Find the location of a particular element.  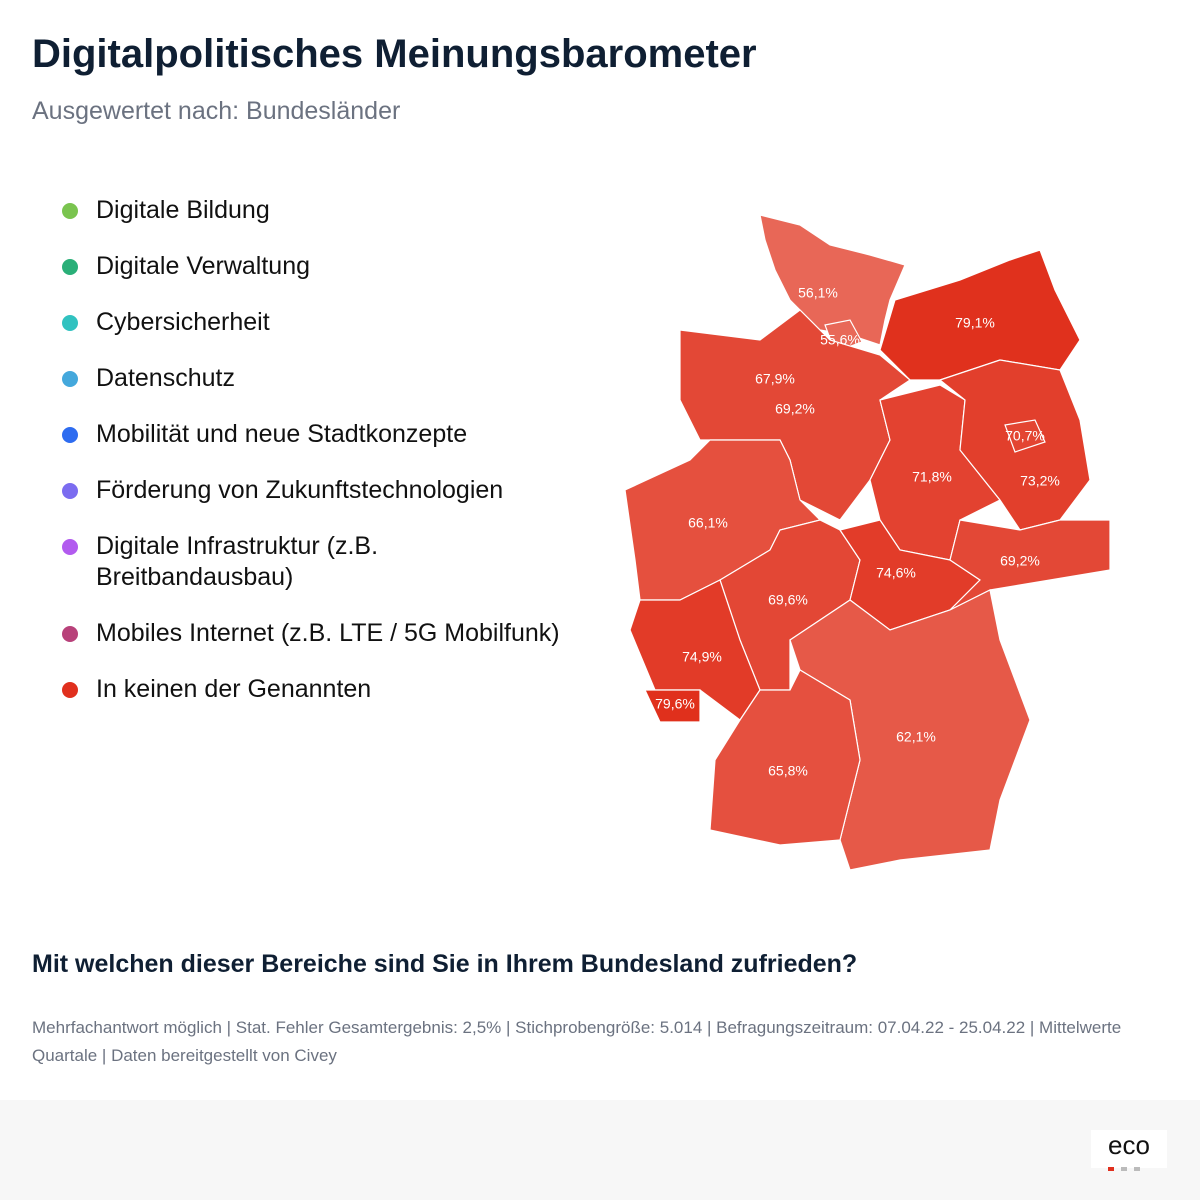

legend-label: Förderung von Zukunftstechnologien is located at coordinates (300, 490).